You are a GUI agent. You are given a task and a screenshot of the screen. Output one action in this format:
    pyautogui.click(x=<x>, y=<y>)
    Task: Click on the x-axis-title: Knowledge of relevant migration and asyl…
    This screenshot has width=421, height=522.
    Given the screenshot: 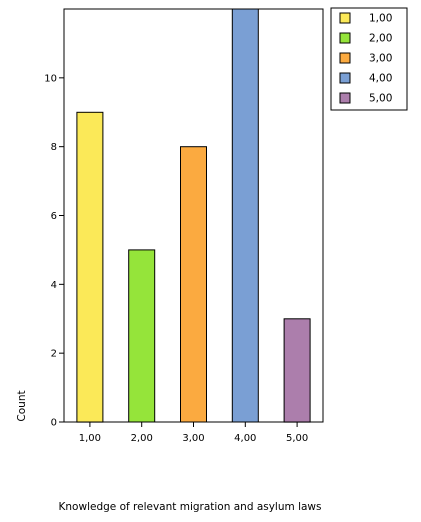 What is the action you would take?
    pyautogui.click(x=190, y=507)
    